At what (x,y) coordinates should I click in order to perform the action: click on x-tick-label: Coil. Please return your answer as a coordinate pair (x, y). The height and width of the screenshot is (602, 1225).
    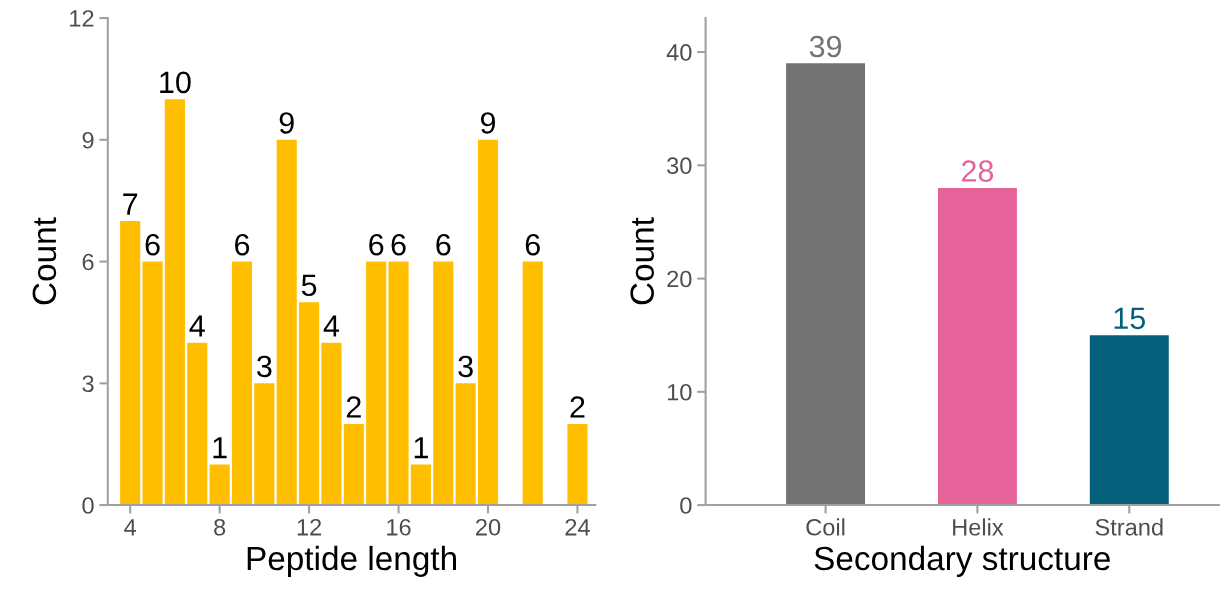
    Looking at the image, I should click on (825, 527).